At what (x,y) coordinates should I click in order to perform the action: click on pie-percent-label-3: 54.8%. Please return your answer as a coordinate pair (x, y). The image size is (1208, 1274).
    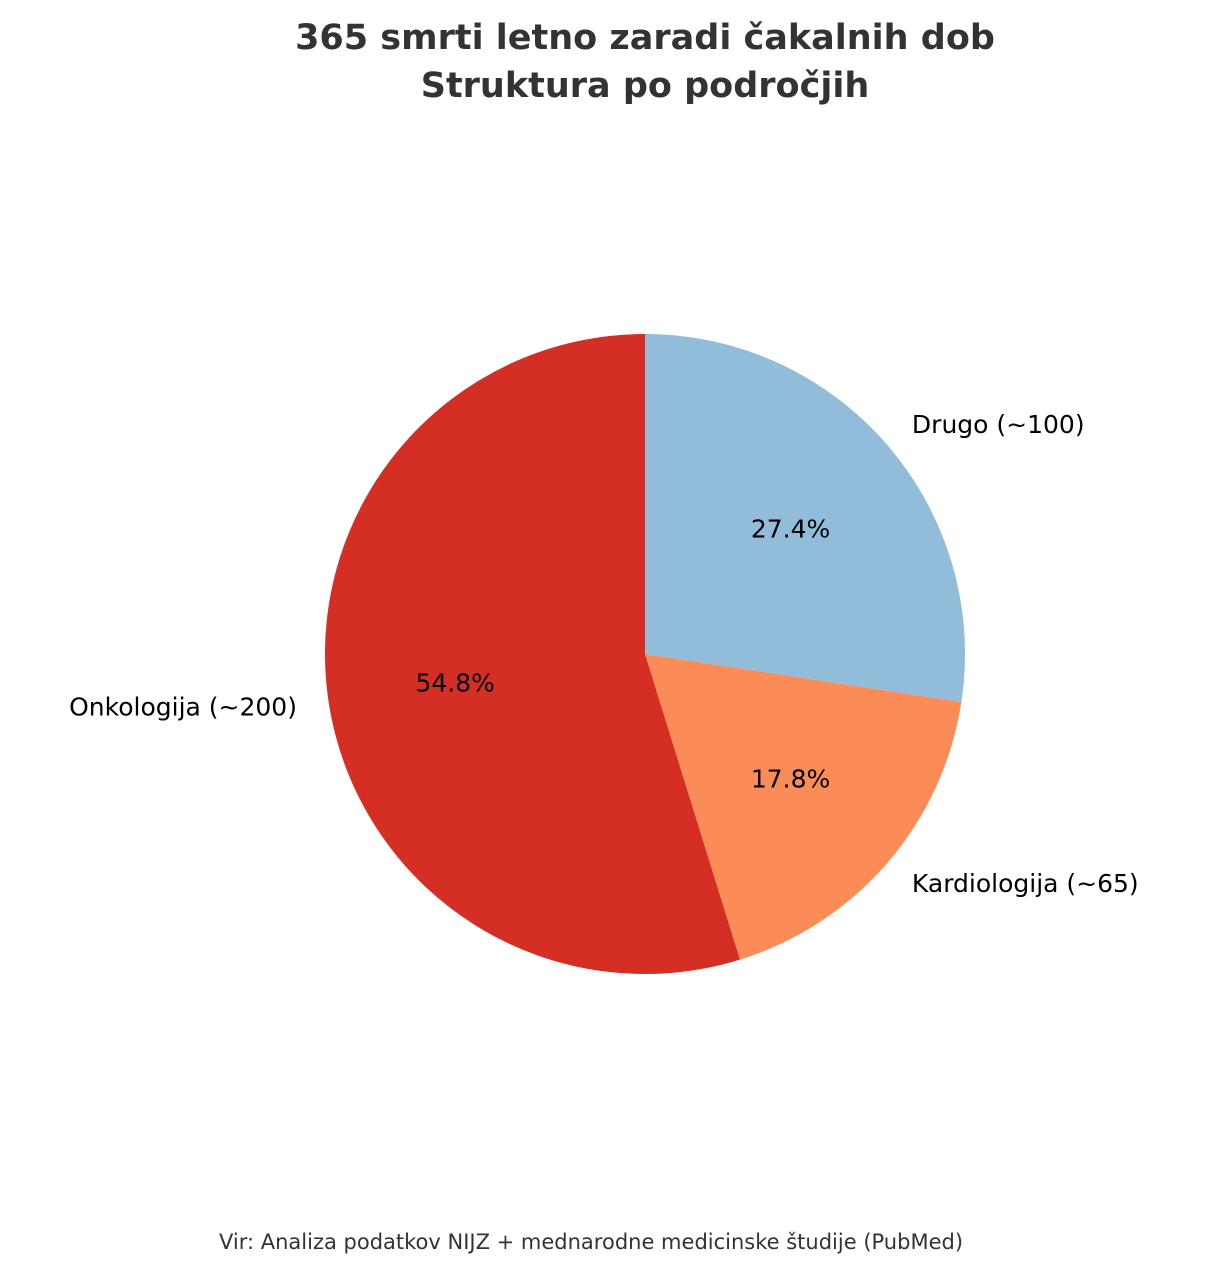
    Looking at the image, I should click on (454, 682).